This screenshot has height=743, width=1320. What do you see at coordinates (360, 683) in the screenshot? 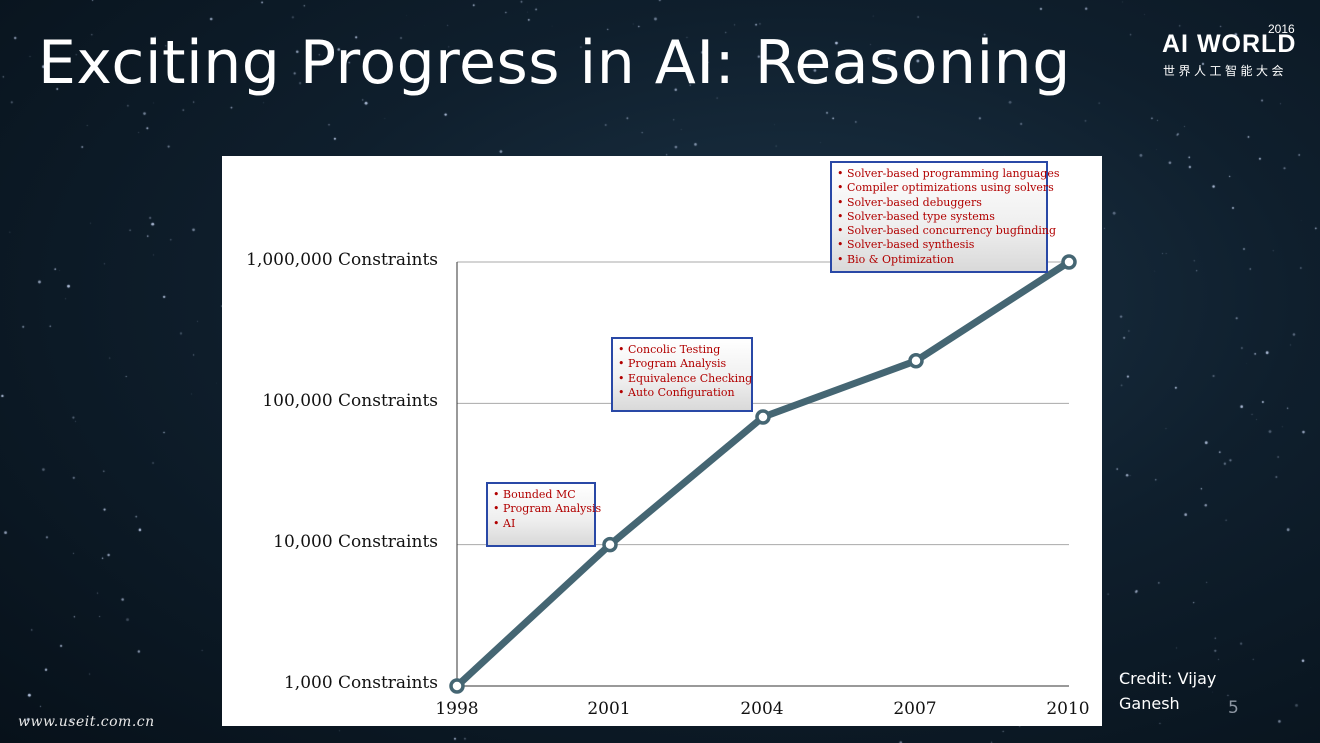
I see `y-tick-label: 1,000 Constraints` at bounding box center [360, 683].